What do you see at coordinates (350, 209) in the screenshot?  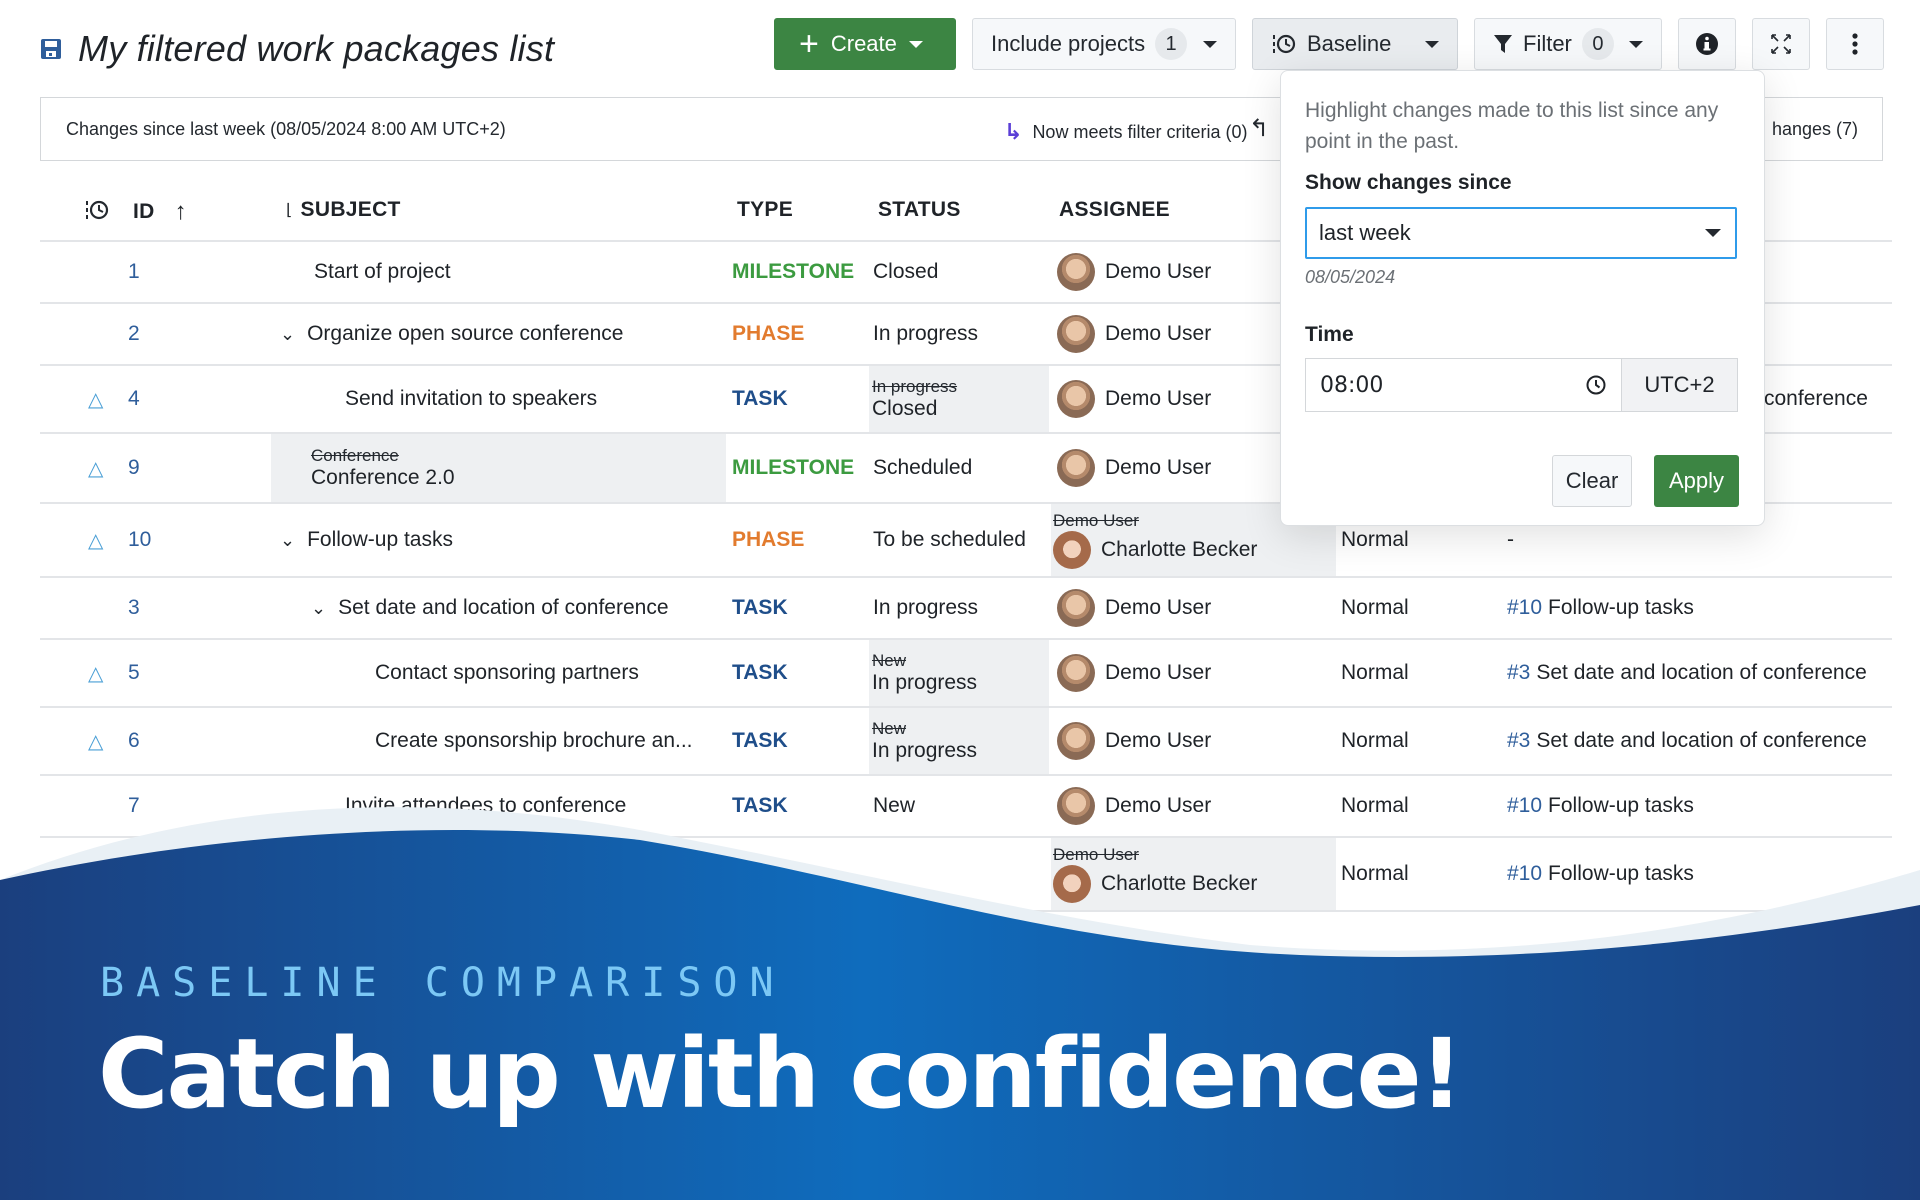 I see `header-subject-label: SUBJECT` at bounding box center [350, 209].